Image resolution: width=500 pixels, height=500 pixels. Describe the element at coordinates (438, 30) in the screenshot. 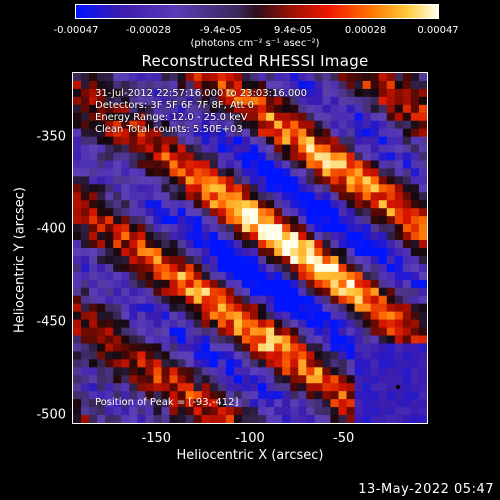

I see `colorbar-tick-label: 0.00047` at that location.